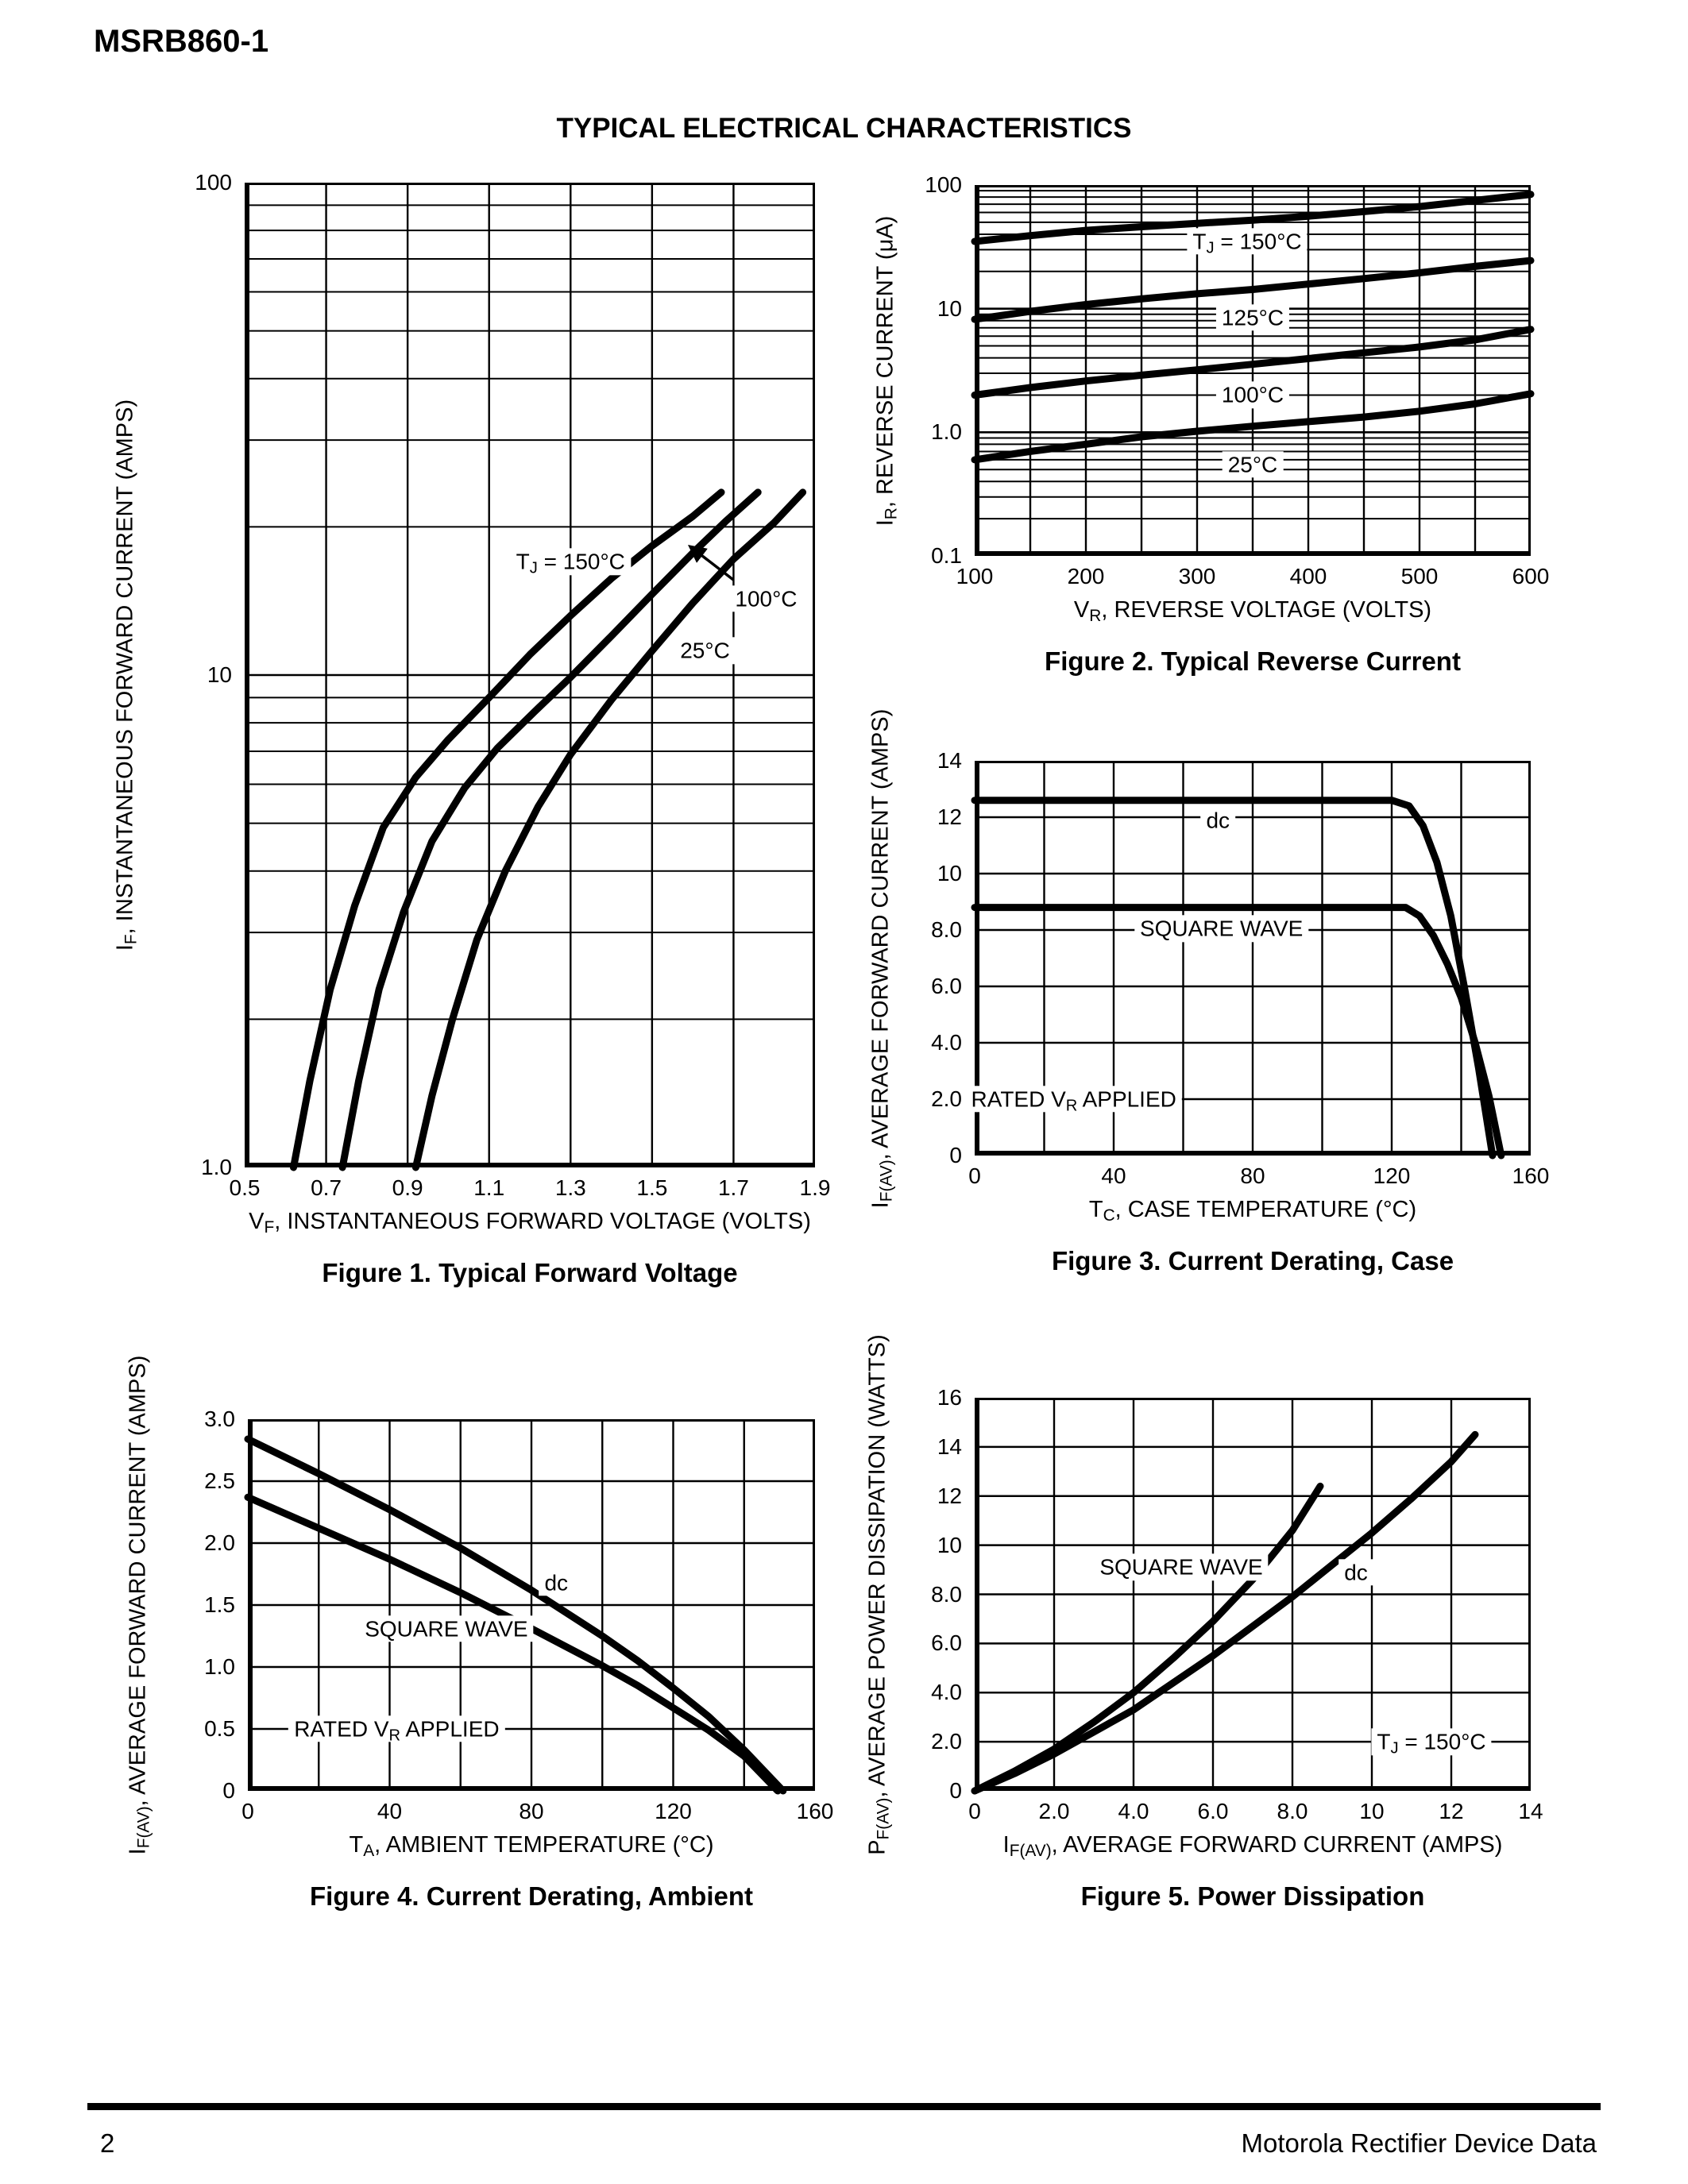 This screenshot has height=2184, width=1688. What do you see at coordinates (1308, 576) in the screenshot?
I see `x-tick-label: 400` at bounding box center [1308, 576].